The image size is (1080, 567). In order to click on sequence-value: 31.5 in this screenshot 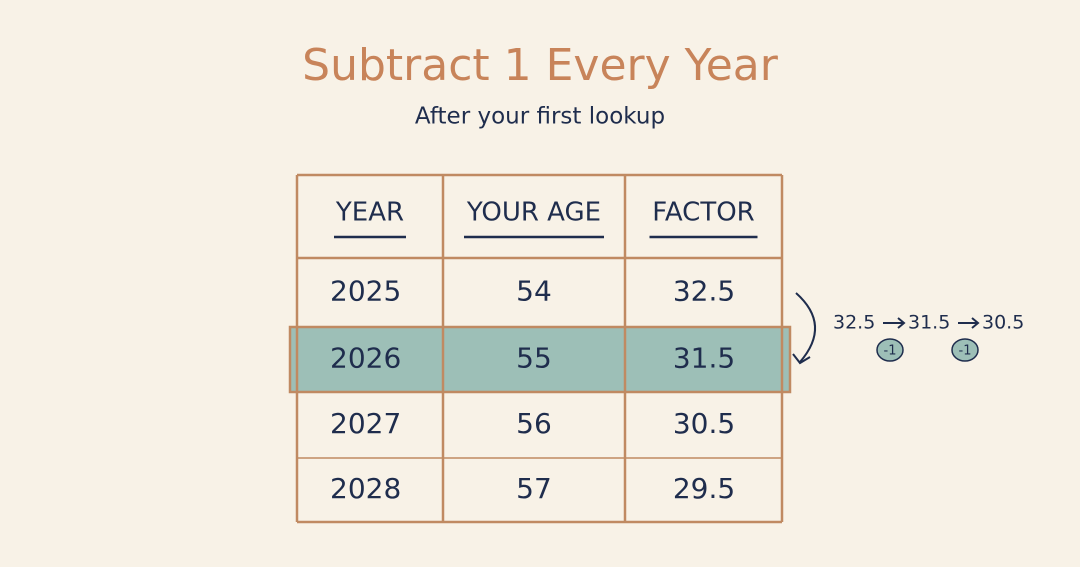, I will do `click(929, 323)`.